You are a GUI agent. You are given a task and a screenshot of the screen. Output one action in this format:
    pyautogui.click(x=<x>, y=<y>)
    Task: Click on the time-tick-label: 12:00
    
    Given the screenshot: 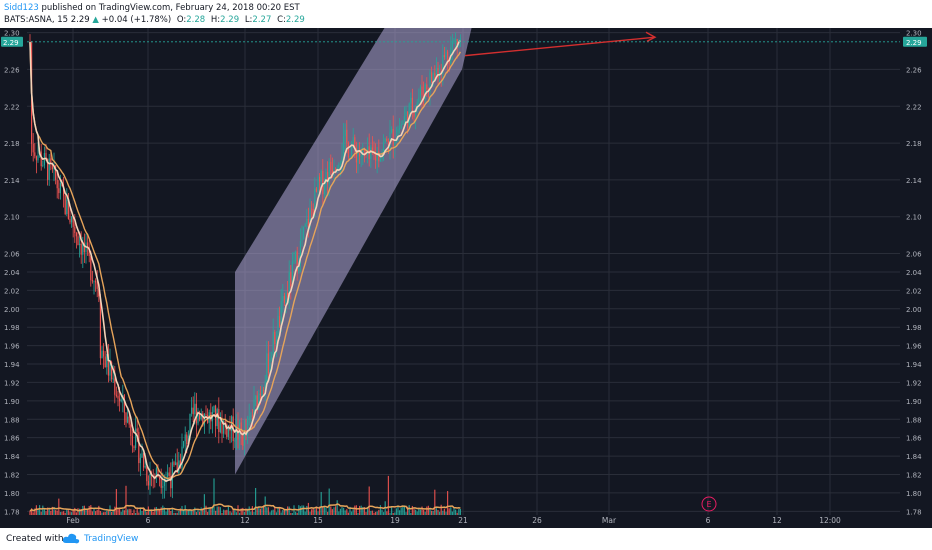 What is the action you would take?
    pyautogui.click(x=830, y=520)
    